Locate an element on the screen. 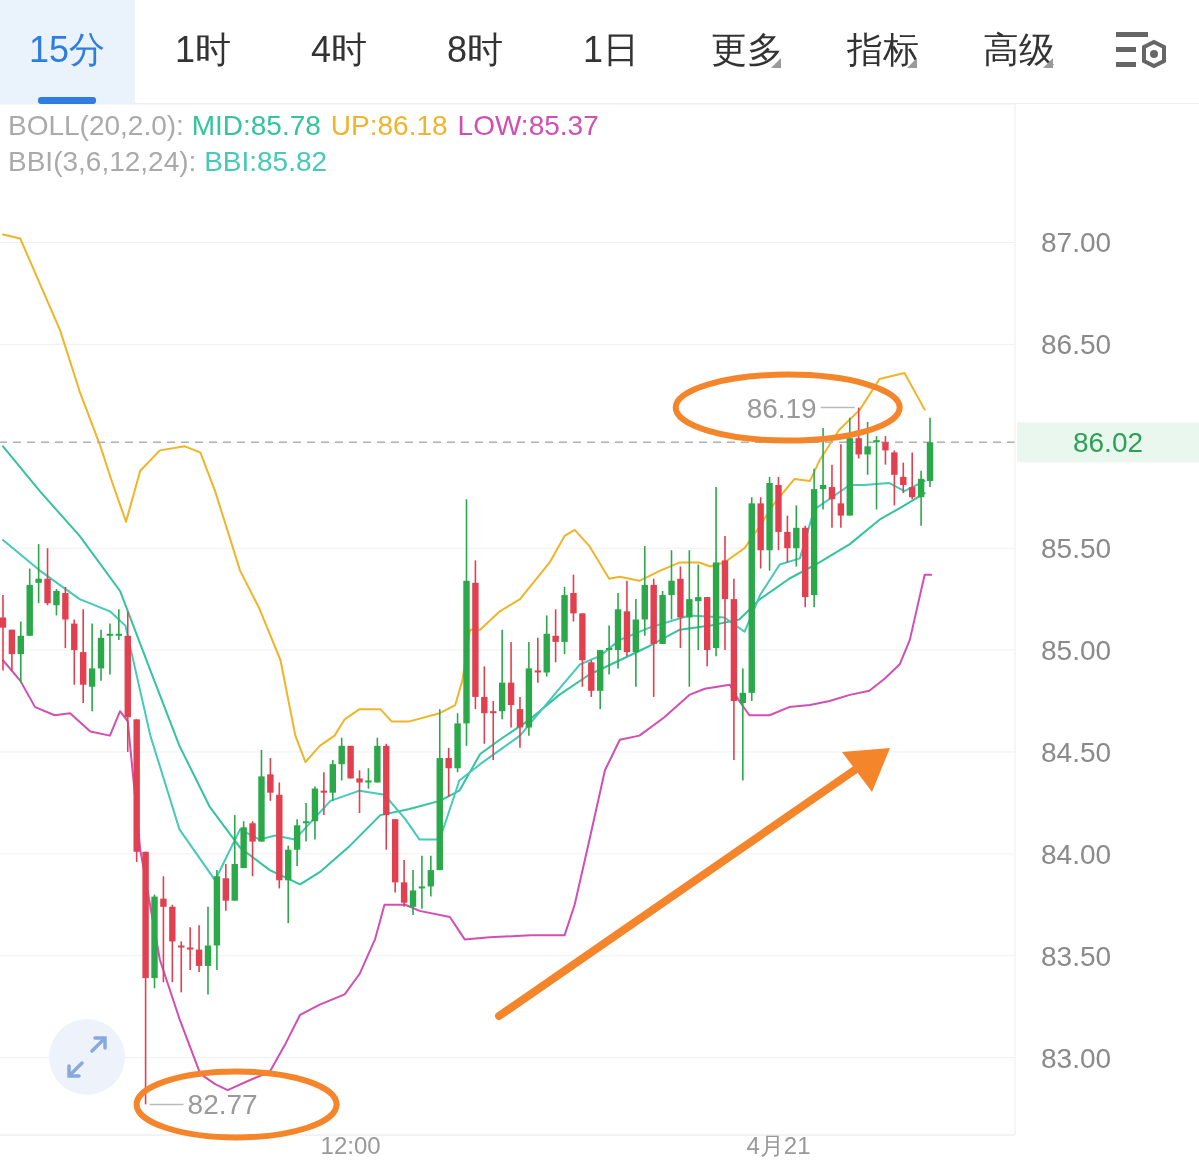  y-tick-label: 85.00 is located at coordinates (1076, 650).